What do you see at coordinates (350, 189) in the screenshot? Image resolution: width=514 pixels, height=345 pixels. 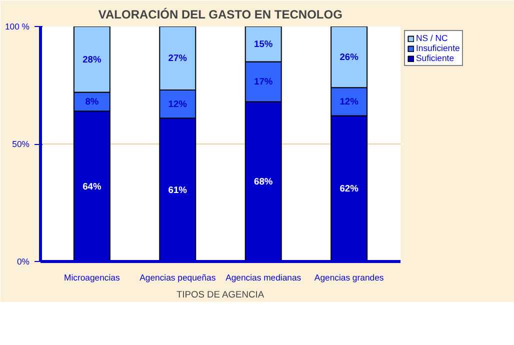 I see `data-label: 62%` at bounding box center [350, 189].